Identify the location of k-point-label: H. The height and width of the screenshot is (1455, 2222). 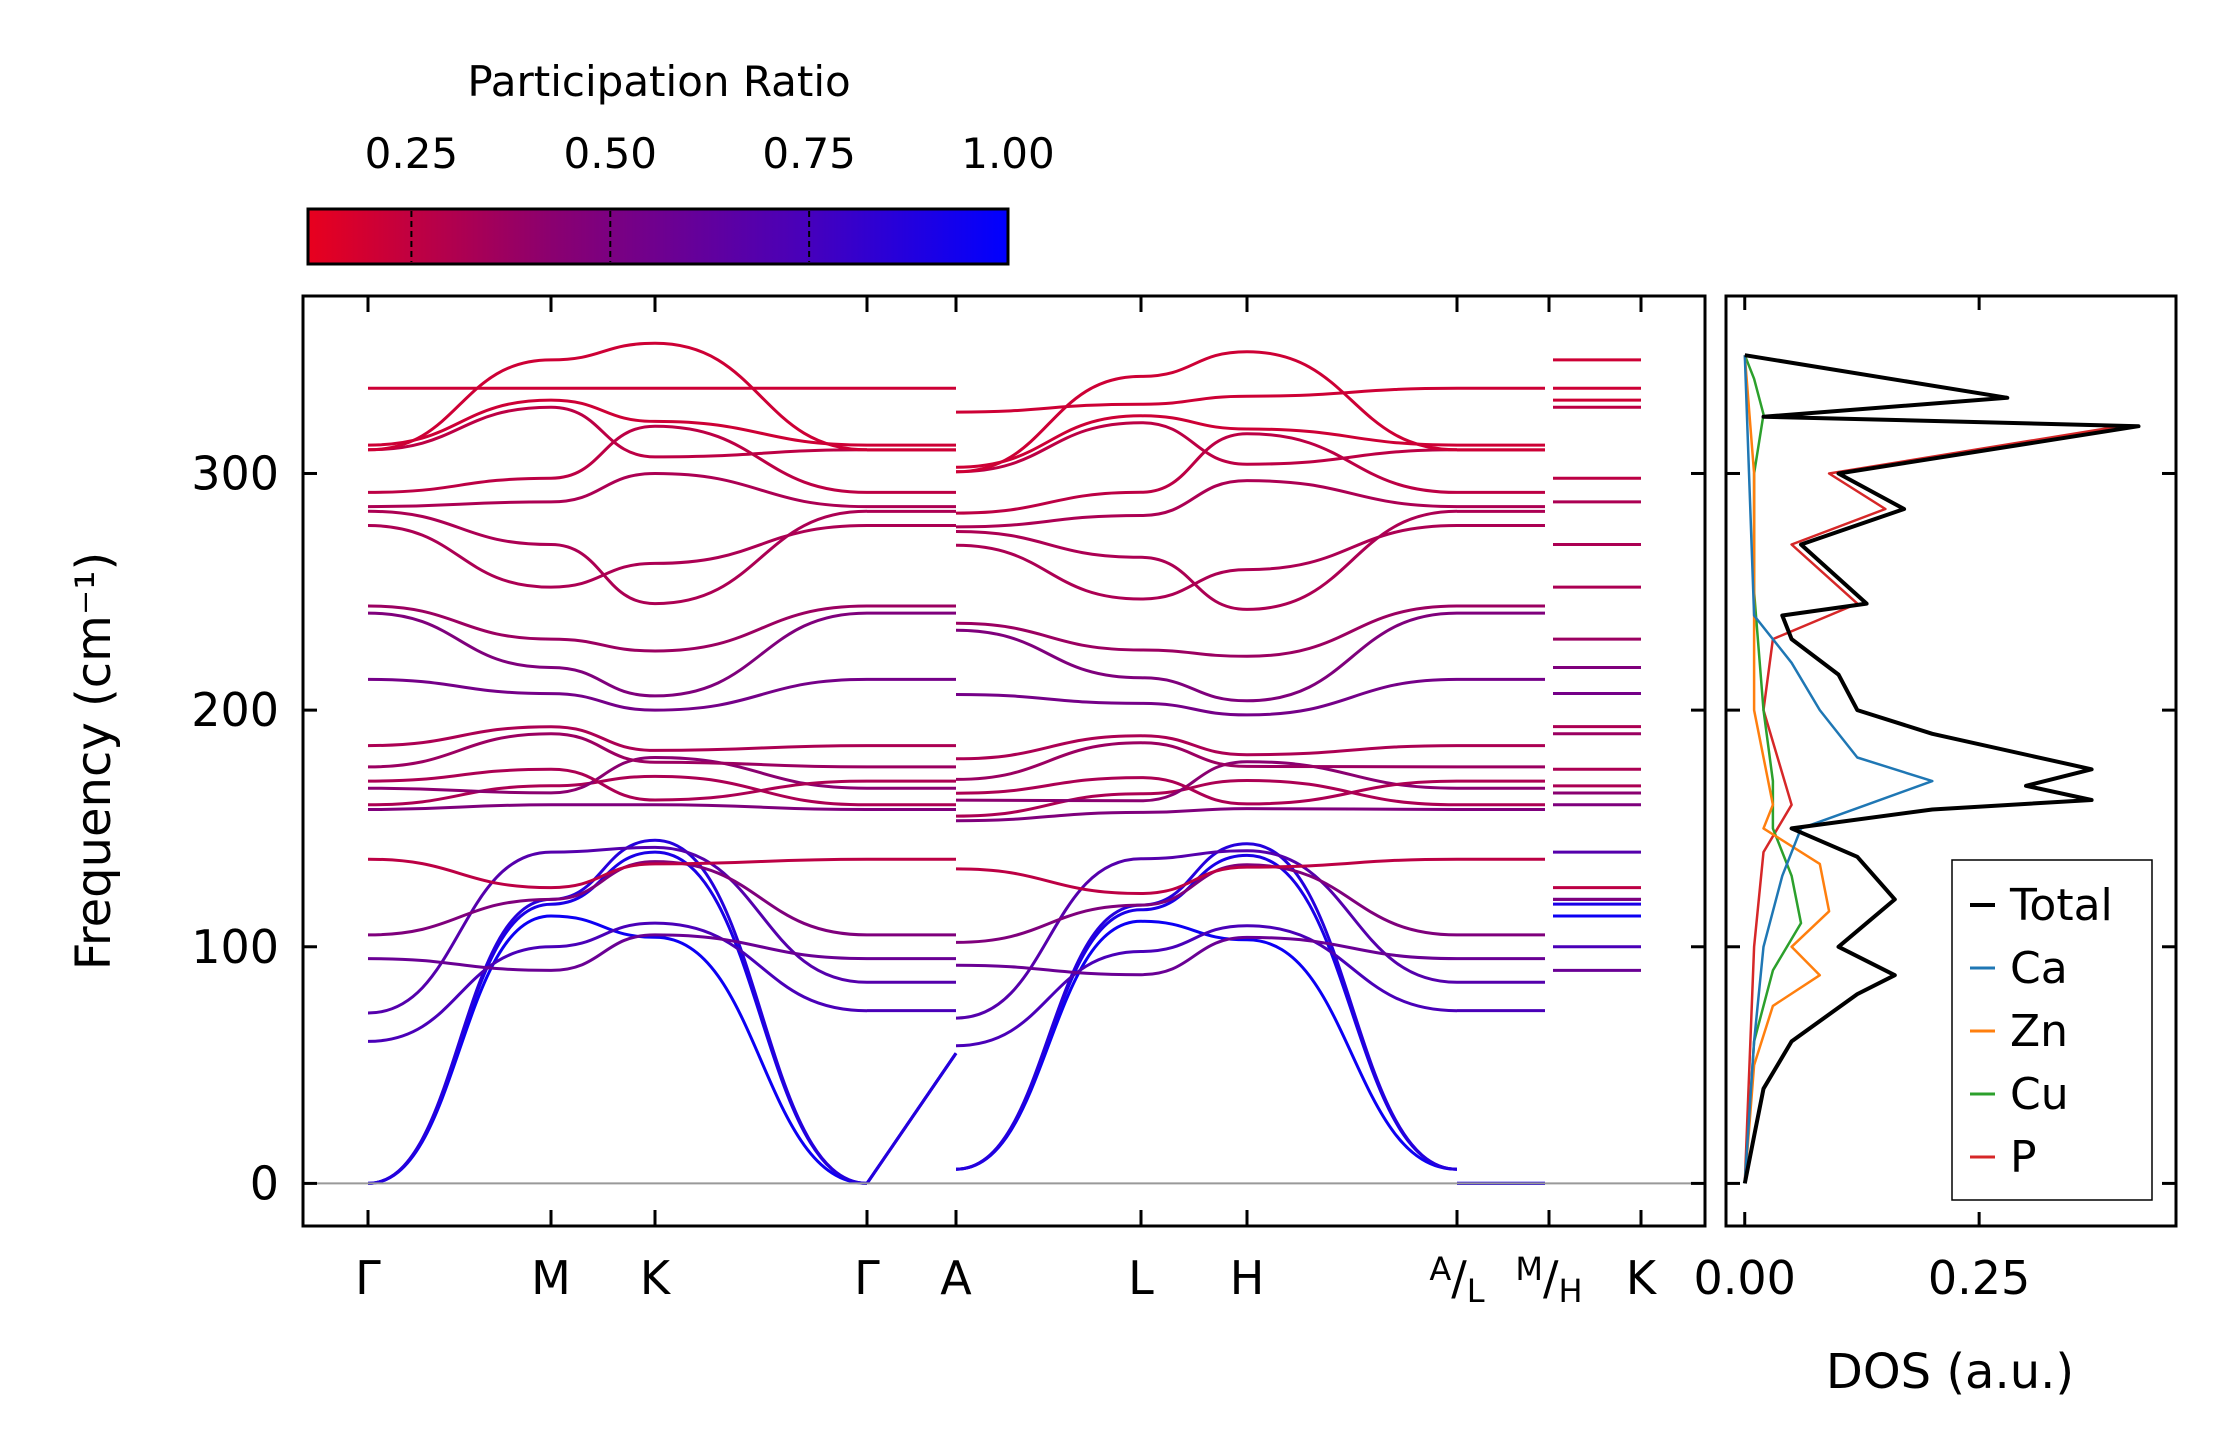
(1247, 1278).